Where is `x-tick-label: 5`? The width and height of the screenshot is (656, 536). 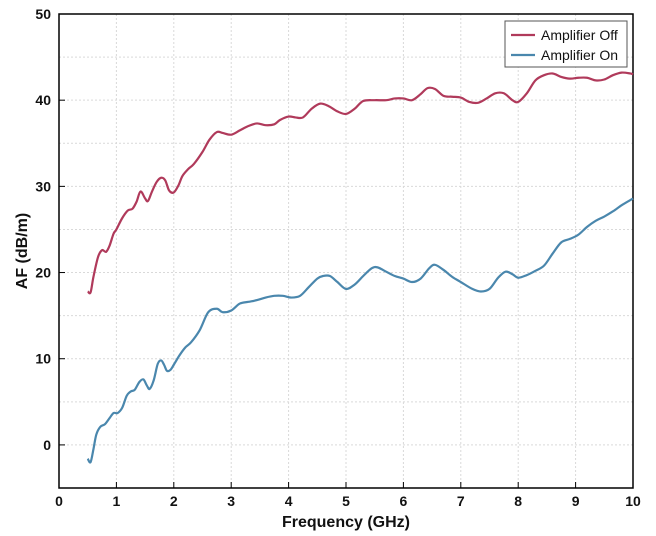
x-tick-label: 5 is located at coordinates (346, 501).